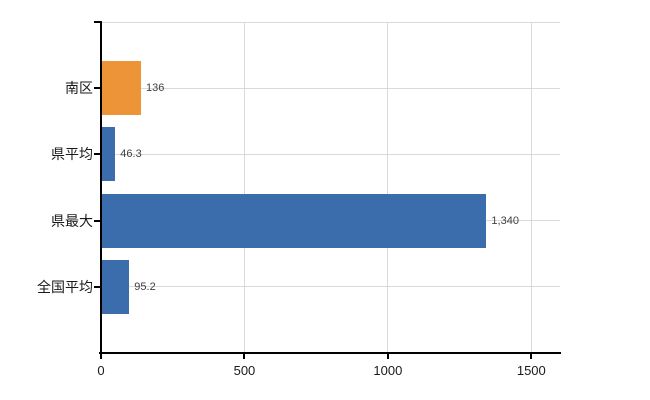 Image resolution: width=650 pixels, height=400 pixels. What do you see at coordinates (531, 370) in the screenshot?
I see `x-tick-label: 1500` at bounding box center [531, 370].